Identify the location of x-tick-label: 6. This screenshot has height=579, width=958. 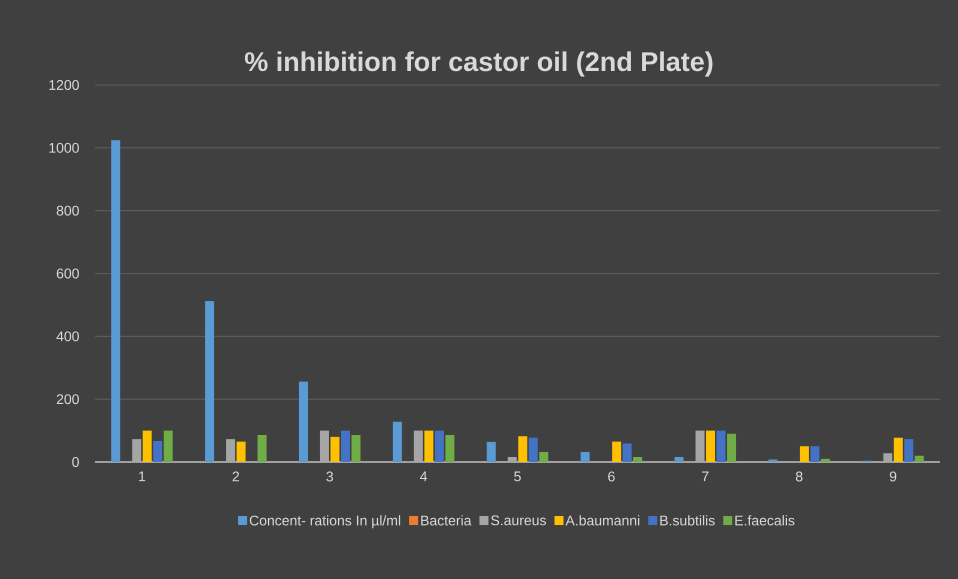
(611, 477).